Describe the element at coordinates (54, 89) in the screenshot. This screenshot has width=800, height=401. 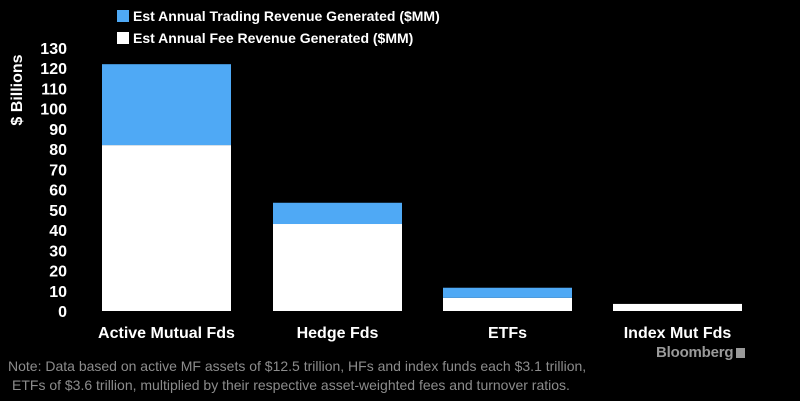
I see `y-tick-label: 110` at that location.